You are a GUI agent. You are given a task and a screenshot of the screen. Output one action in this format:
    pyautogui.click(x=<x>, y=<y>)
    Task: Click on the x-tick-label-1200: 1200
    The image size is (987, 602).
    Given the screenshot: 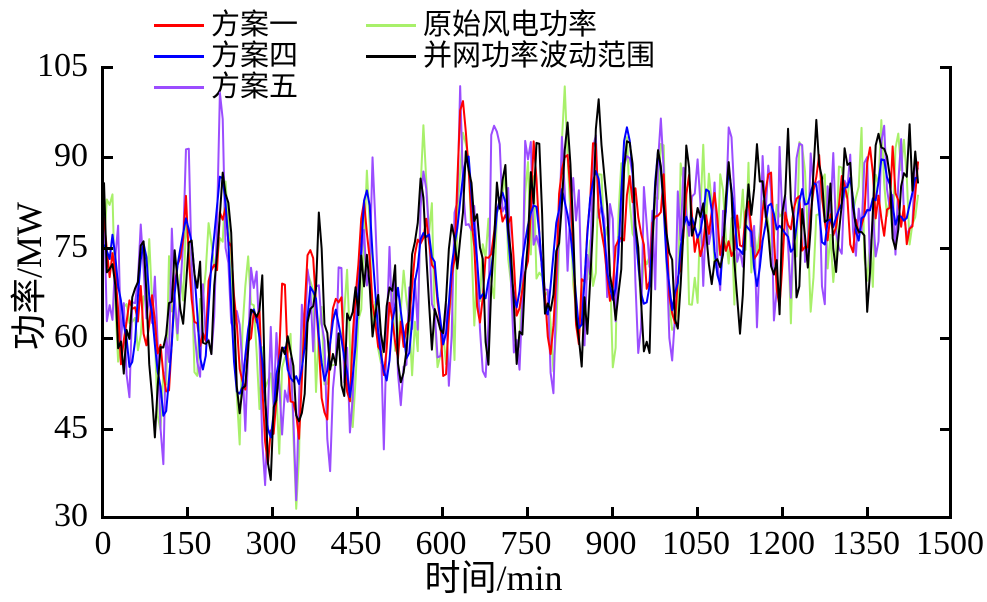 What is the action you would take?
    pyautogui.click(x=781, y=543)
    